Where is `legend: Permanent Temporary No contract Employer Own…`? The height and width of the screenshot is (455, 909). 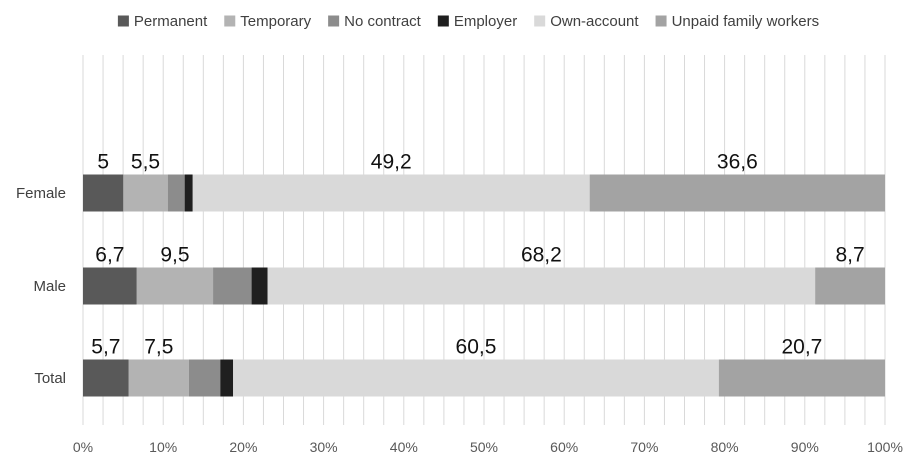 legend: Permanent Temporary No contract Employer Own… is located at coordinates (468, 21).